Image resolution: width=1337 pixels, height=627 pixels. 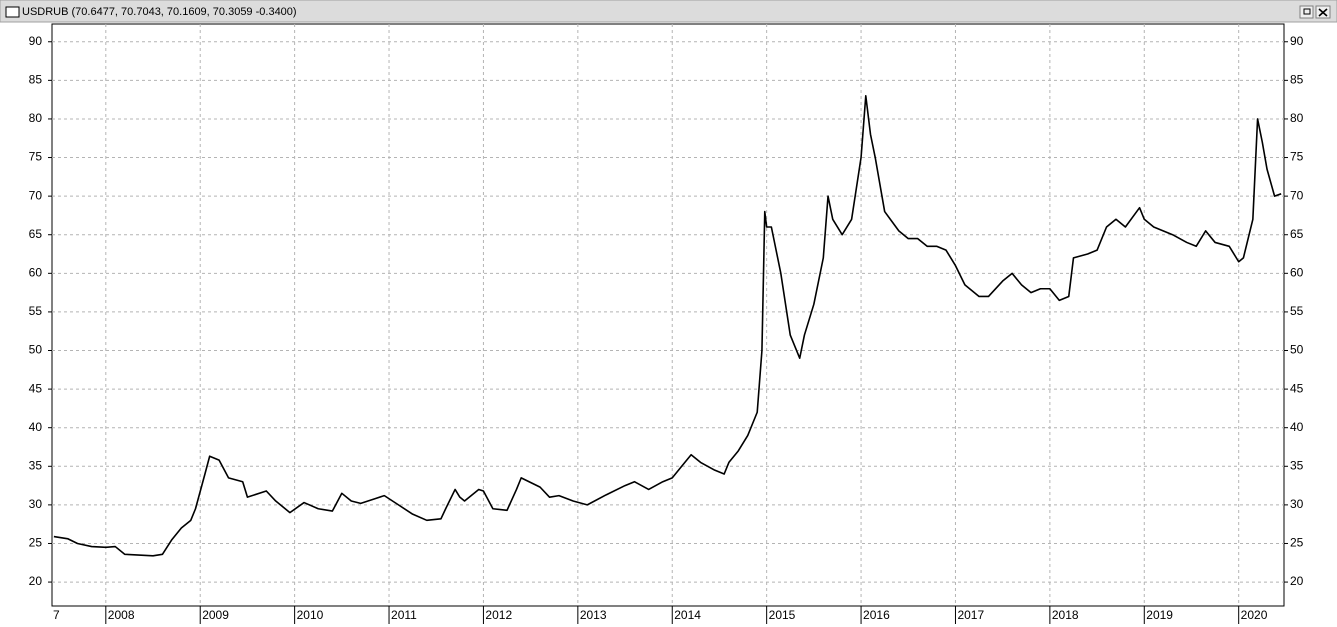 What do you see at coordinates (1306, 12) in the screenshot?
I see `restore-button` at bounding box center [1306, 12].